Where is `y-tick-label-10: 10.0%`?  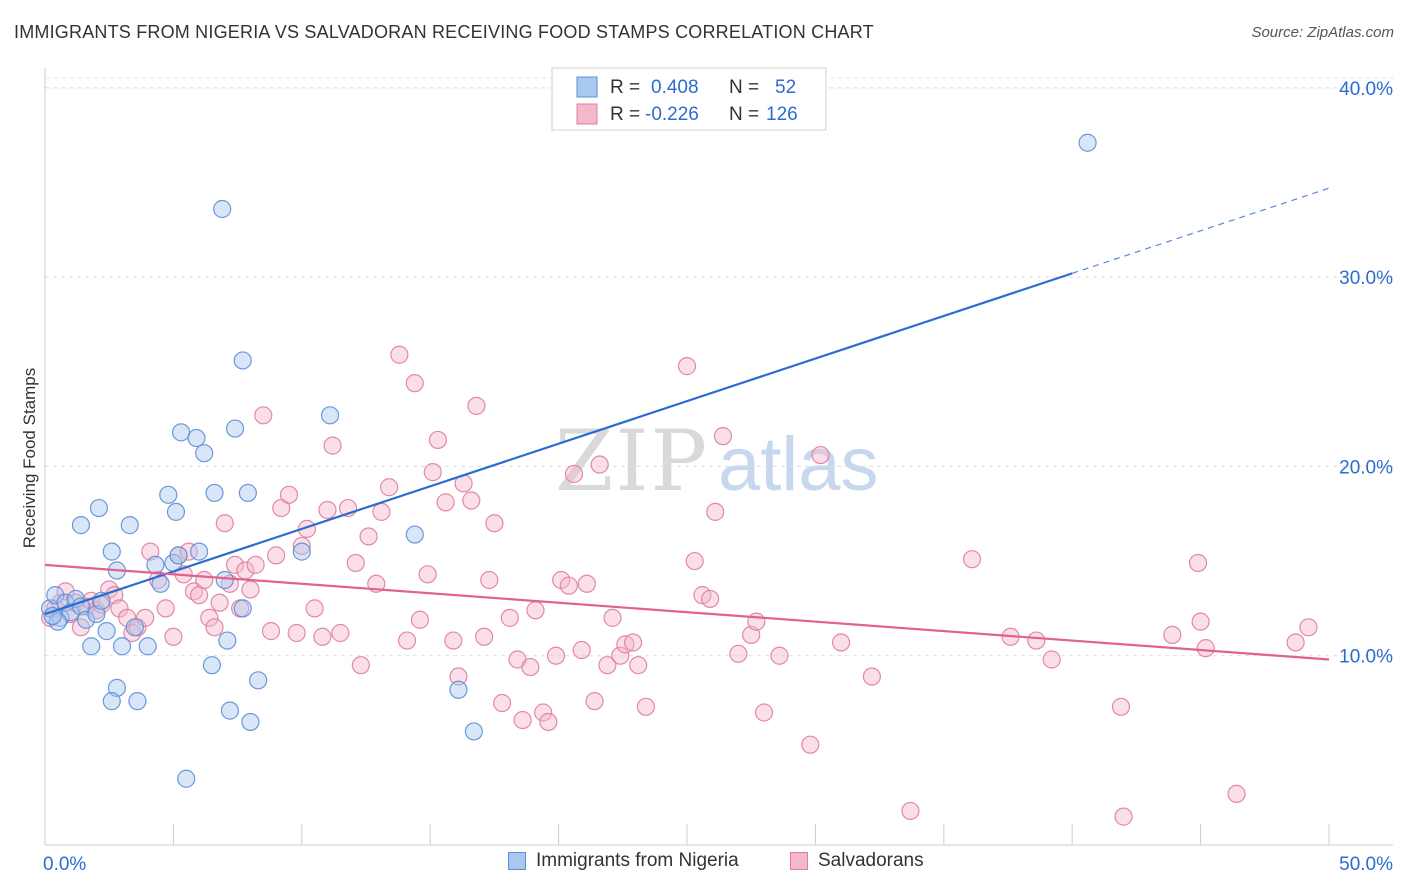
y-tick-label-10: 10.0% is located at coordinates (1366, 657).